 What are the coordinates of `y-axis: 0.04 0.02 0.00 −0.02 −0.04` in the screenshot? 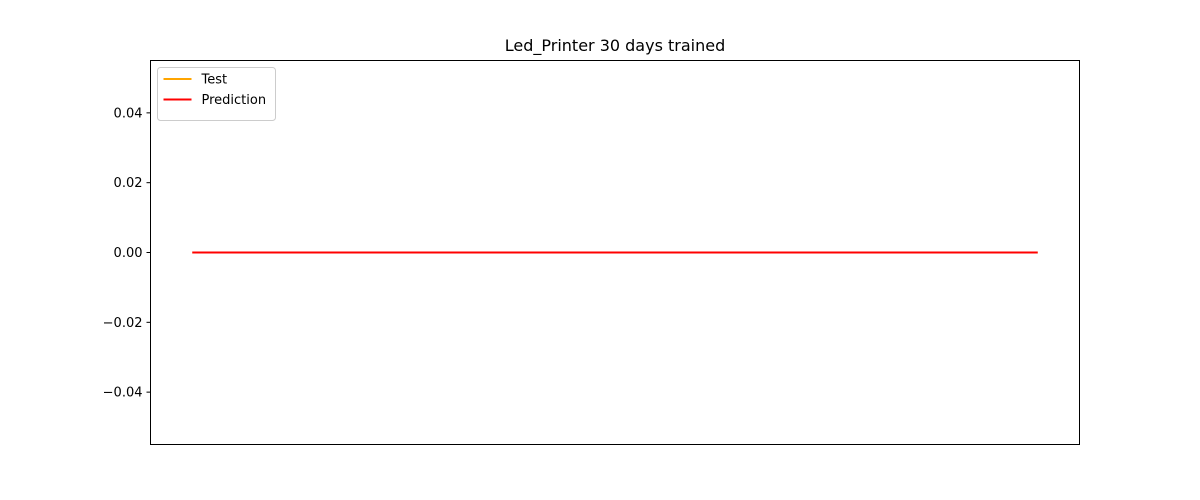 It's located at (127, 253).